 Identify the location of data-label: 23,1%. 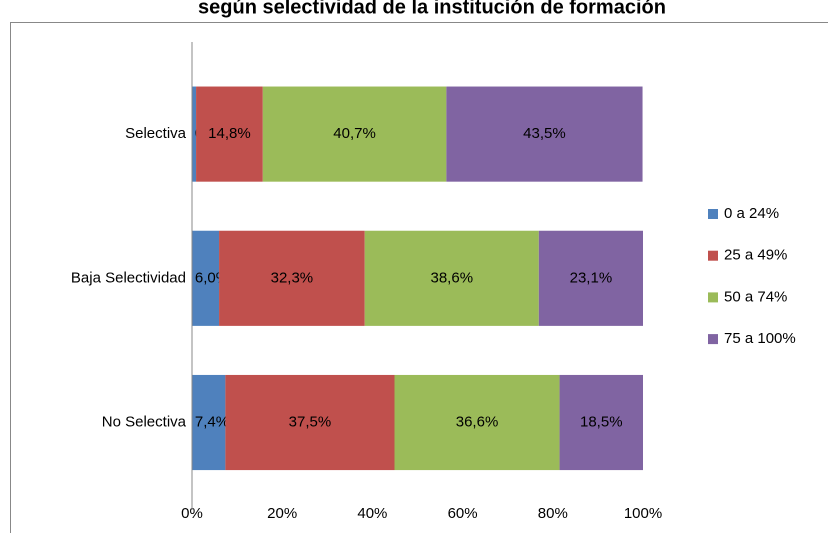
(591, 277).